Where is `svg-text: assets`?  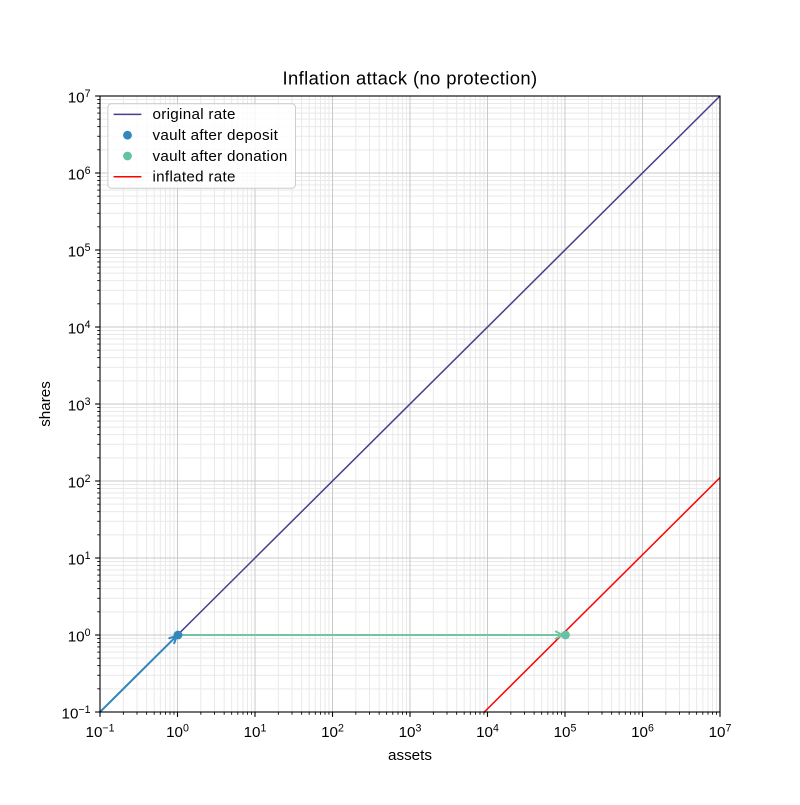 svg-text: assets is located at coordinates (410, 755).